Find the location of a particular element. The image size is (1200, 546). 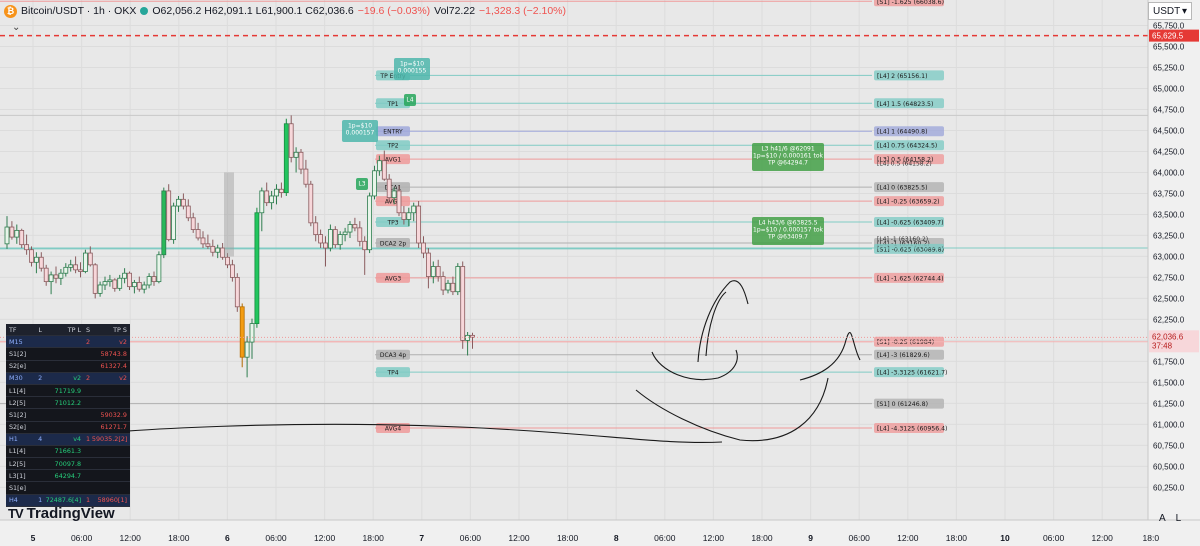

volume-value: Vol72.22 is located at coordinates (455, 11).